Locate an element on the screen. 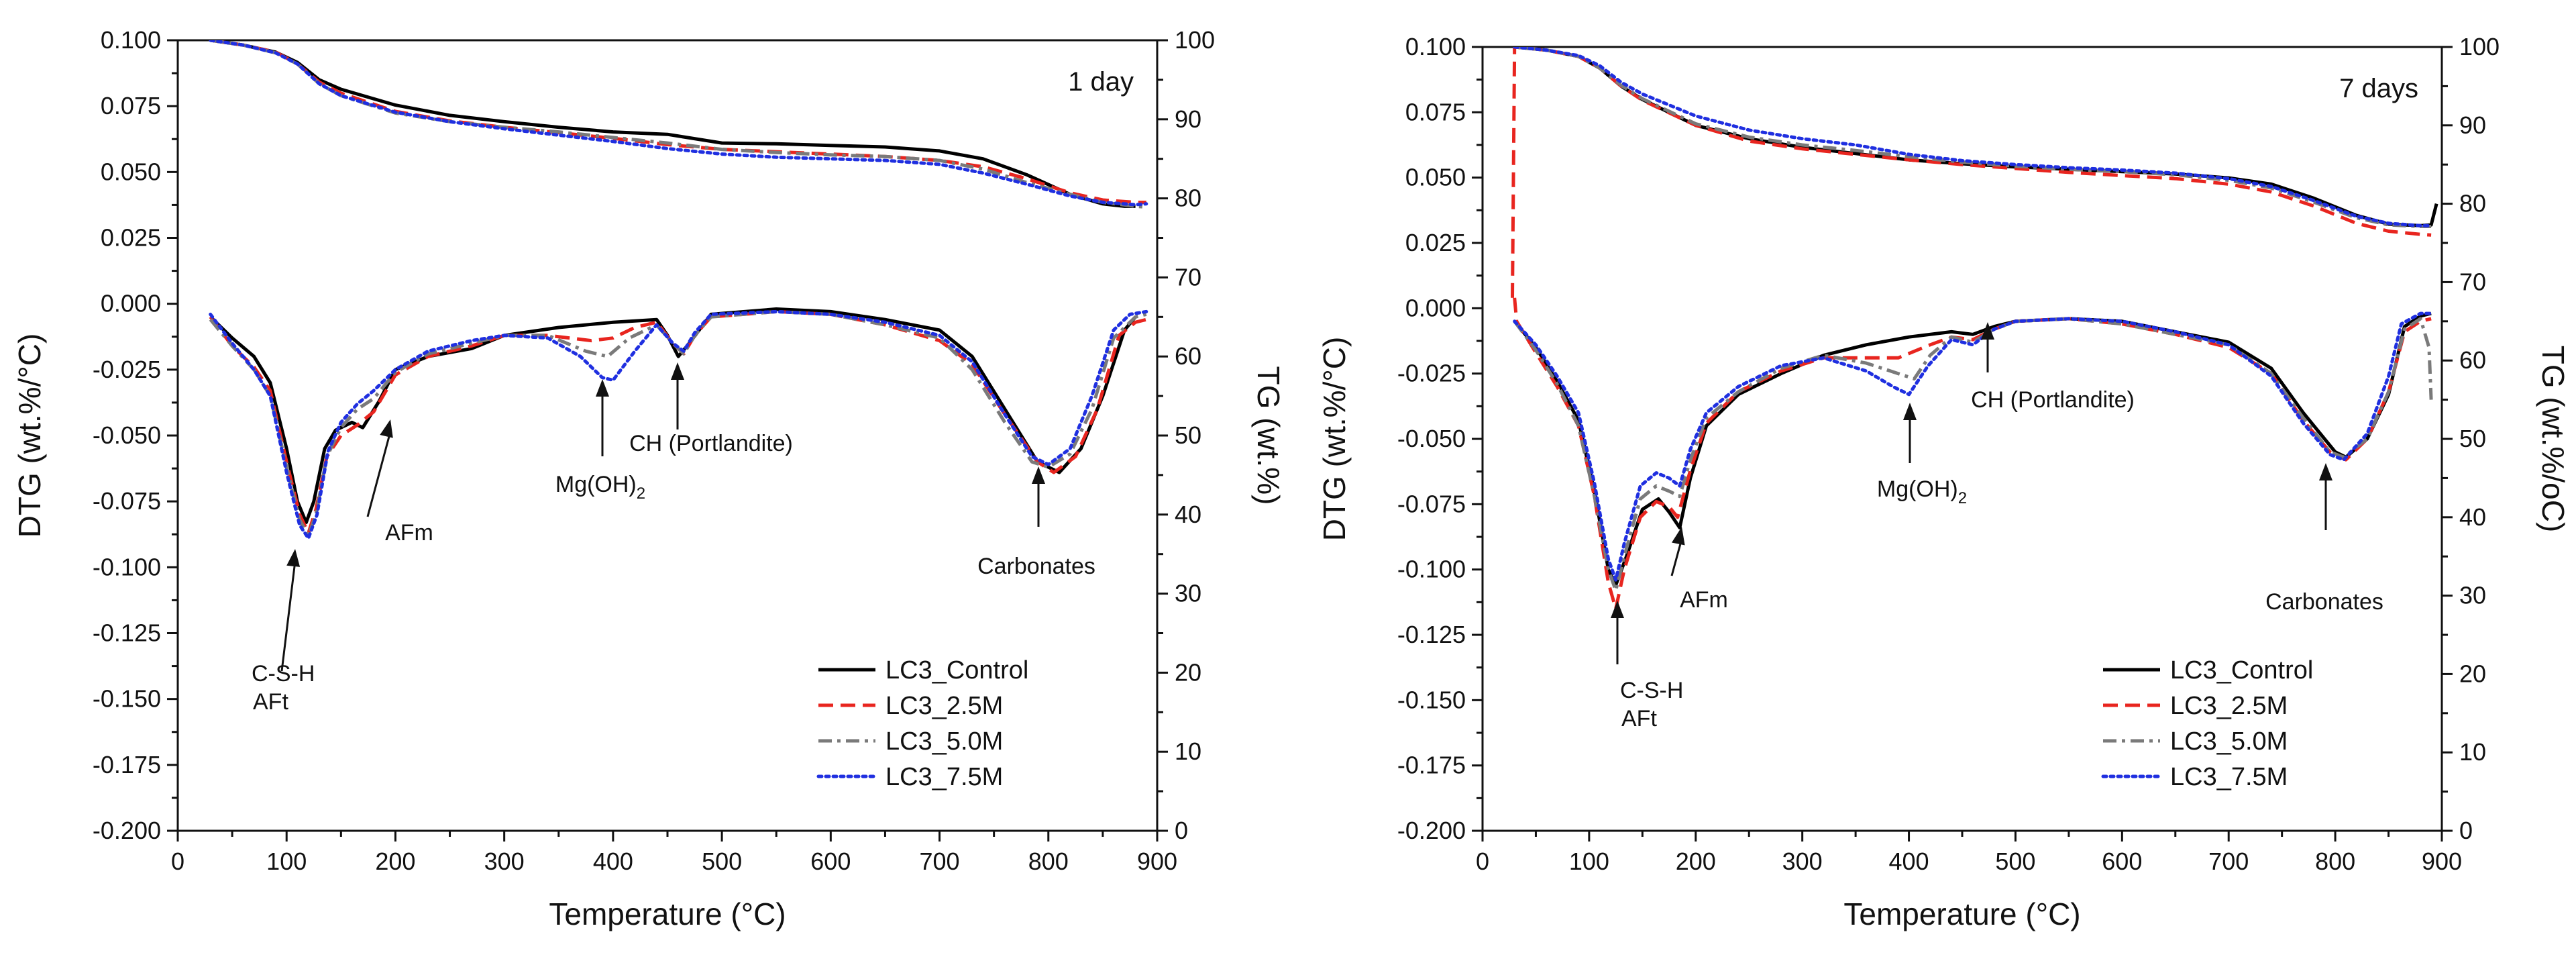 The width and height of the screenshot is (2576, 967). x-tick-label: 900 is located at coordinates (1157, 861).